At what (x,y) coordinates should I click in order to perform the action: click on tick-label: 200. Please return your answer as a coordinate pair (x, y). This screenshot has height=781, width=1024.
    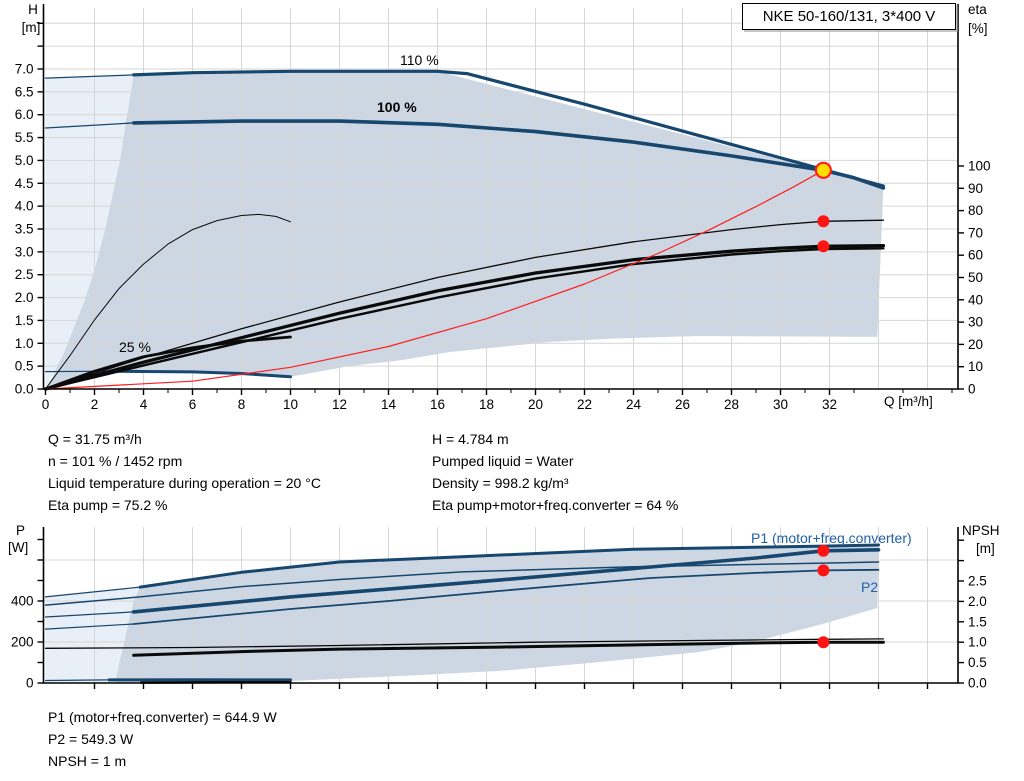
    Looking at the image, I should click on (22, 642).